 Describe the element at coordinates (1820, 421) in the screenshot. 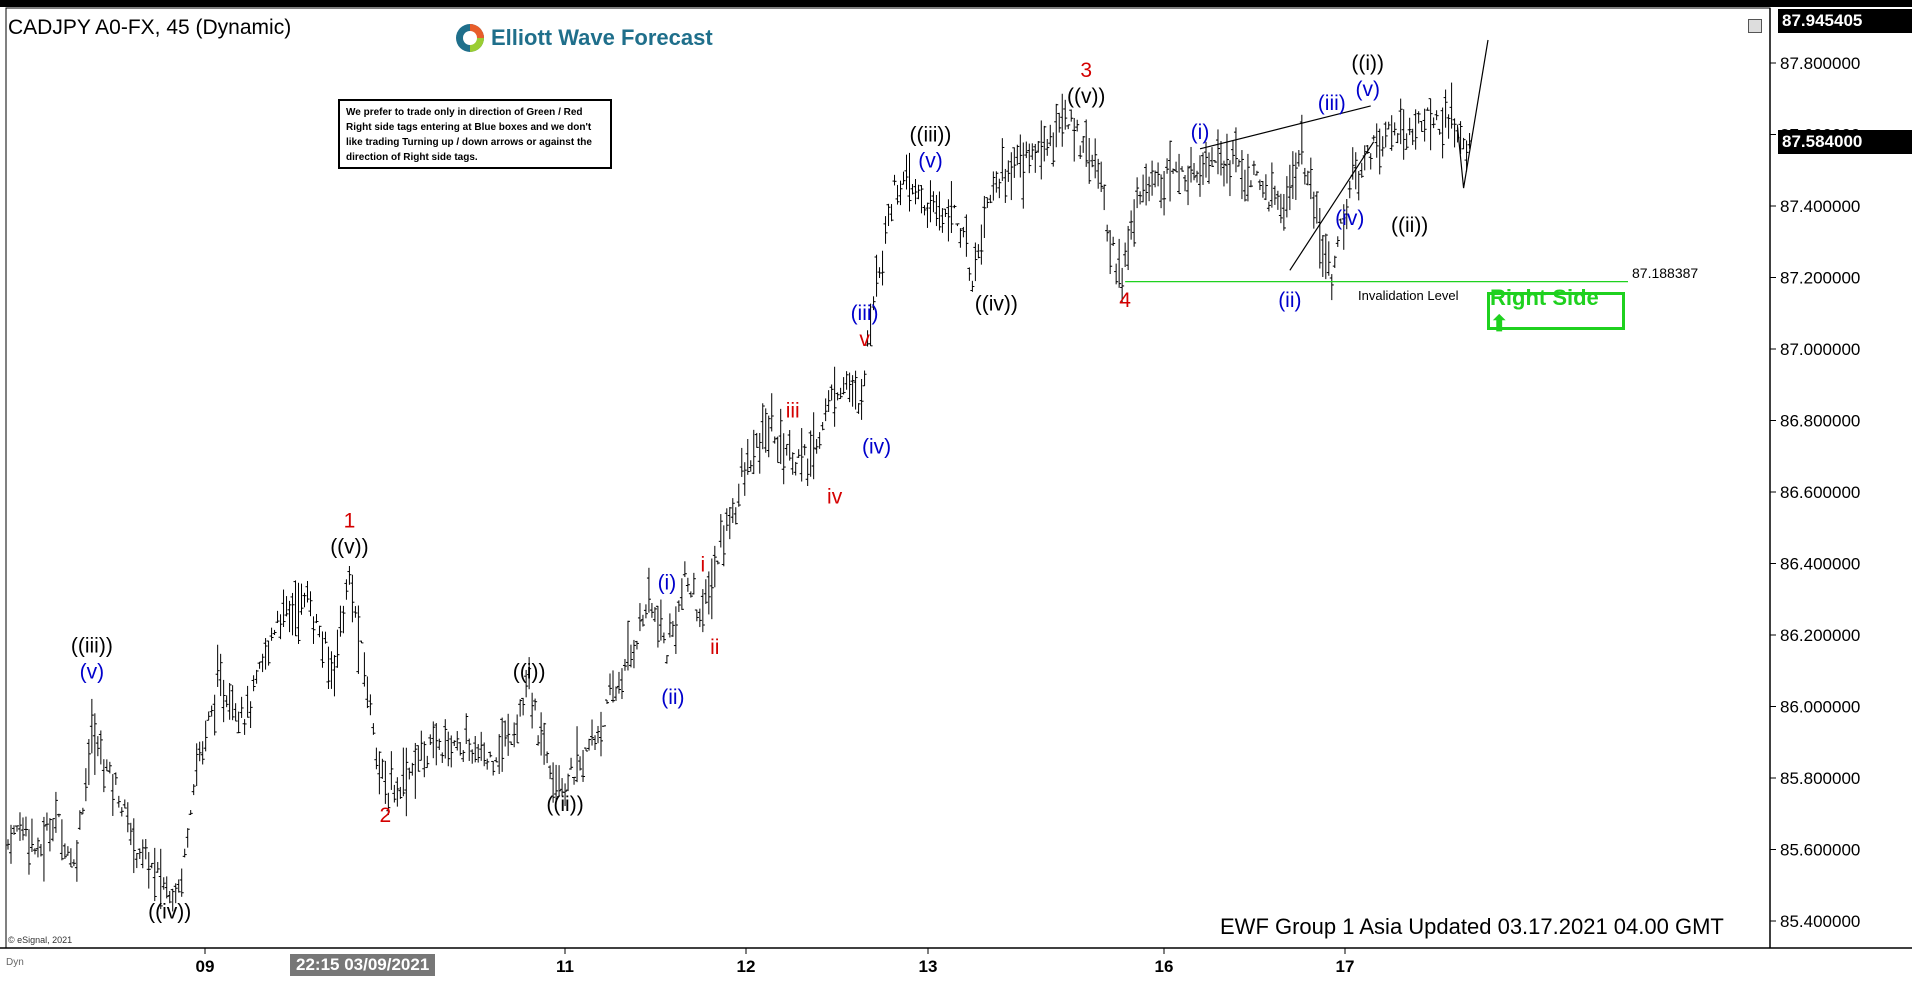

I see `y-tick-label: 86.800000` at that location.